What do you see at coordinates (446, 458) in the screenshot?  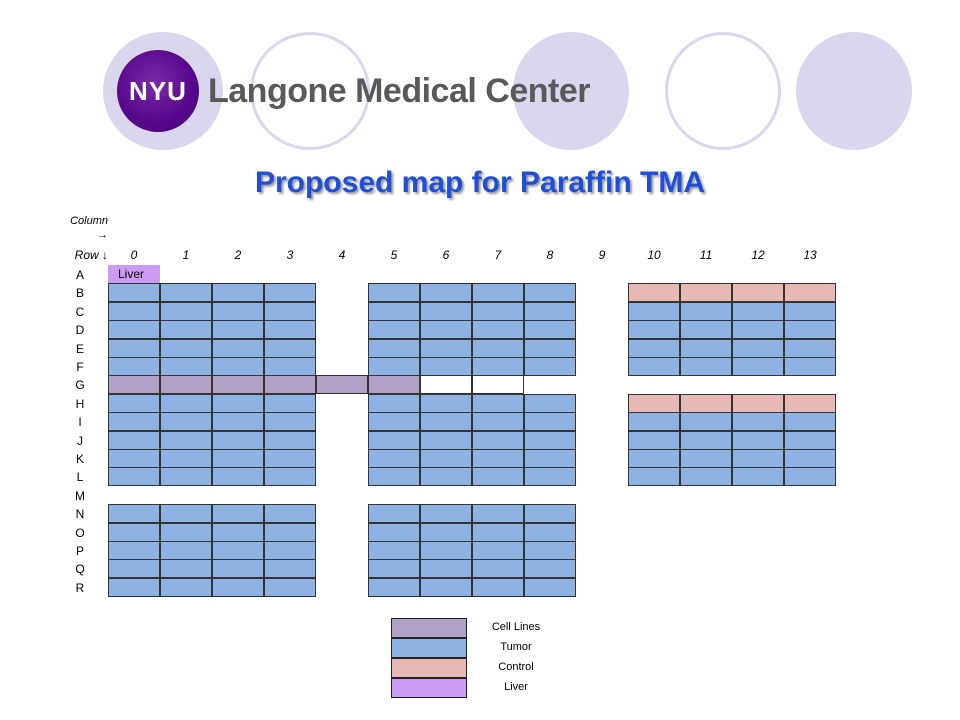 I see `tma-cell-K6` at bounding box center [446, 458].